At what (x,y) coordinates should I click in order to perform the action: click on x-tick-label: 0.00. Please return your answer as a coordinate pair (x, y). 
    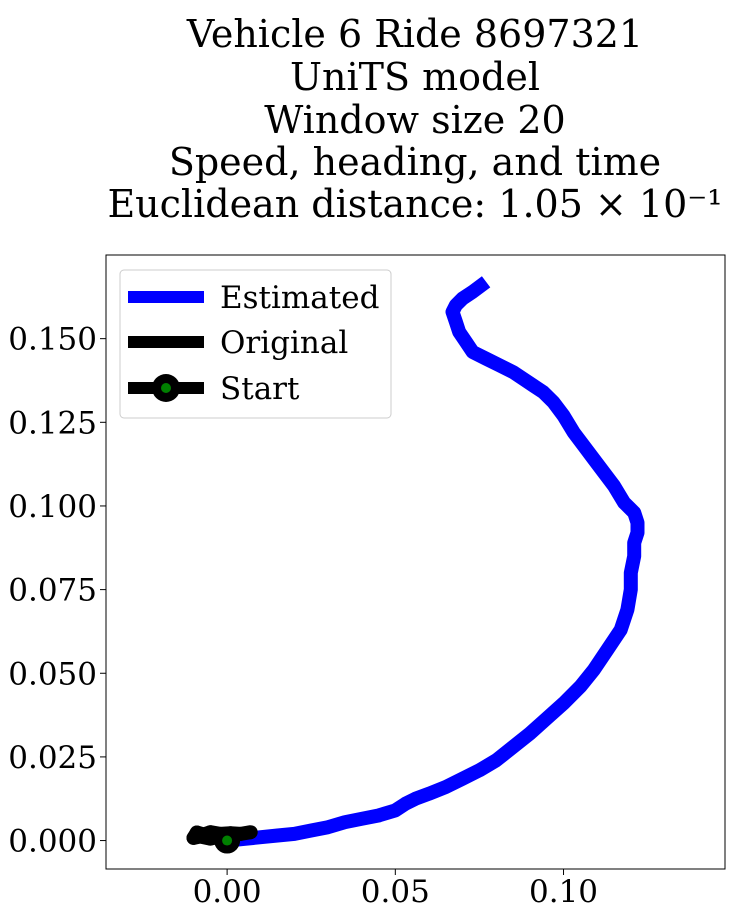
    Looking at the image, I should click on (227, 892).